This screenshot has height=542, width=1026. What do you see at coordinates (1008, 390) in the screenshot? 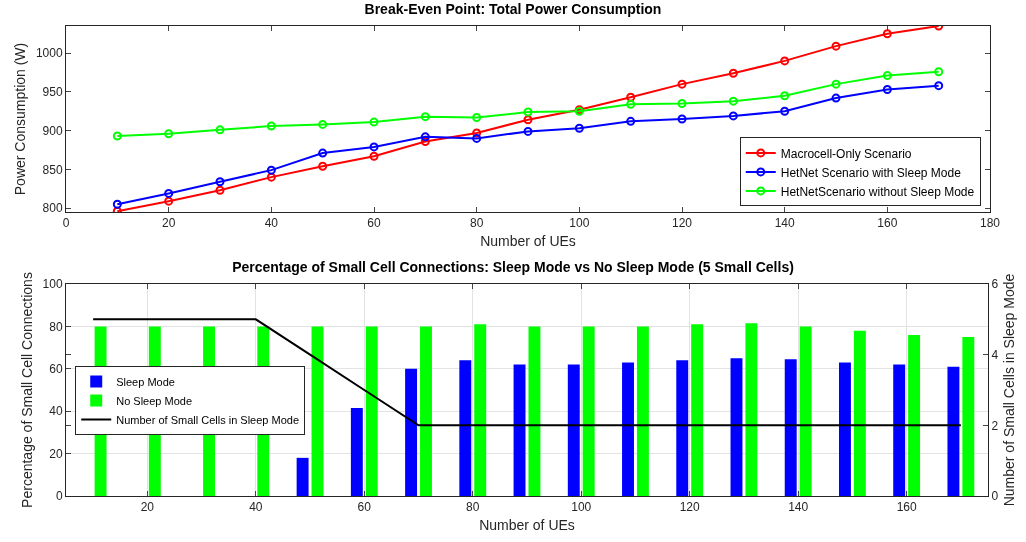
I see `y2-axis-title: Number of Small Cells in Sleep Mode` at bounding box center [1008, 390].